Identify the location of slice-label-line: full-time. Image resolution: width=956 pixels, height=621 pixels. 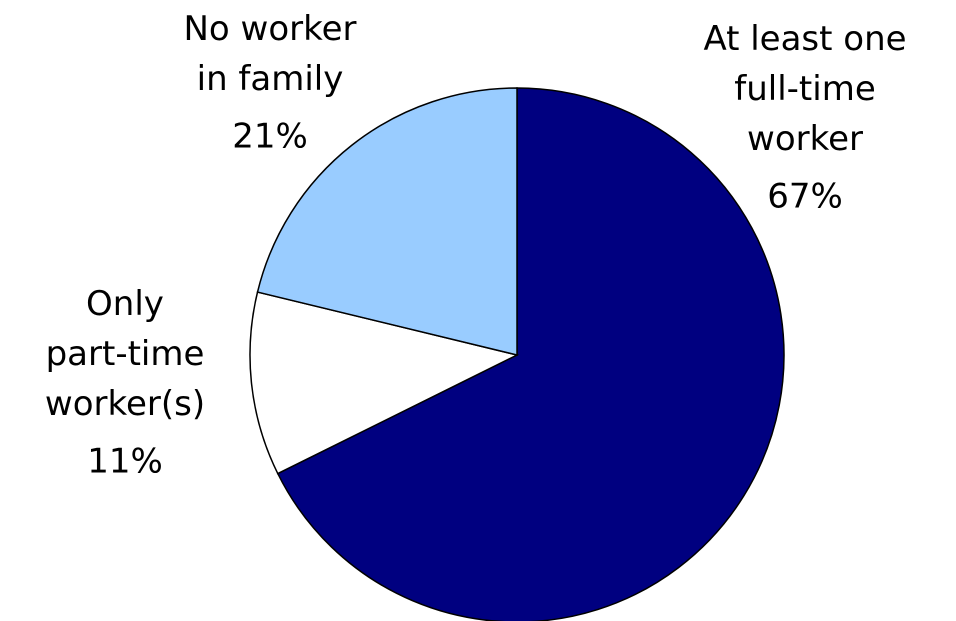
(805, 89).